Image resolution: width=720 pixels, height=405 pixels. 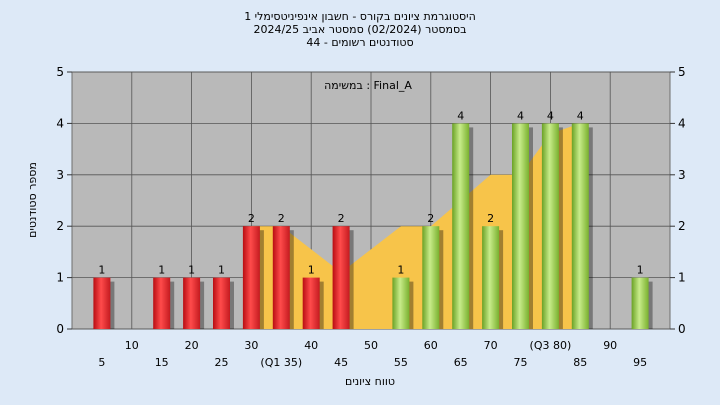 I want to click on y-tick-label-left: 2, so click(x=60, y=226).